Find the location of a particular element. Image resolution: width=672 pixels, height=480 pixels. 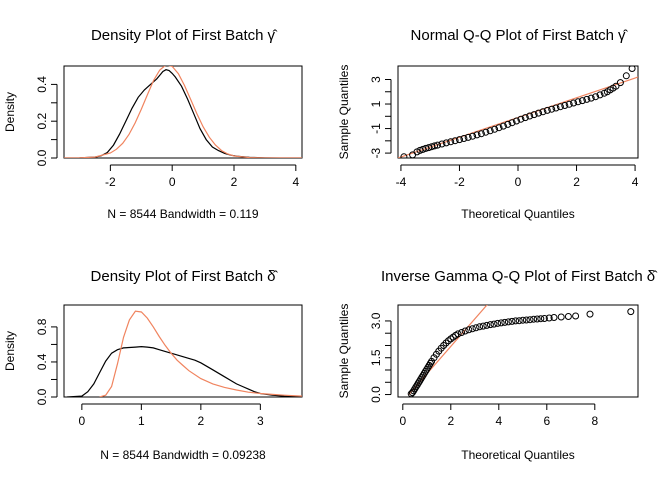

y-tick-label: 3 is located at coordinates (376, 79).